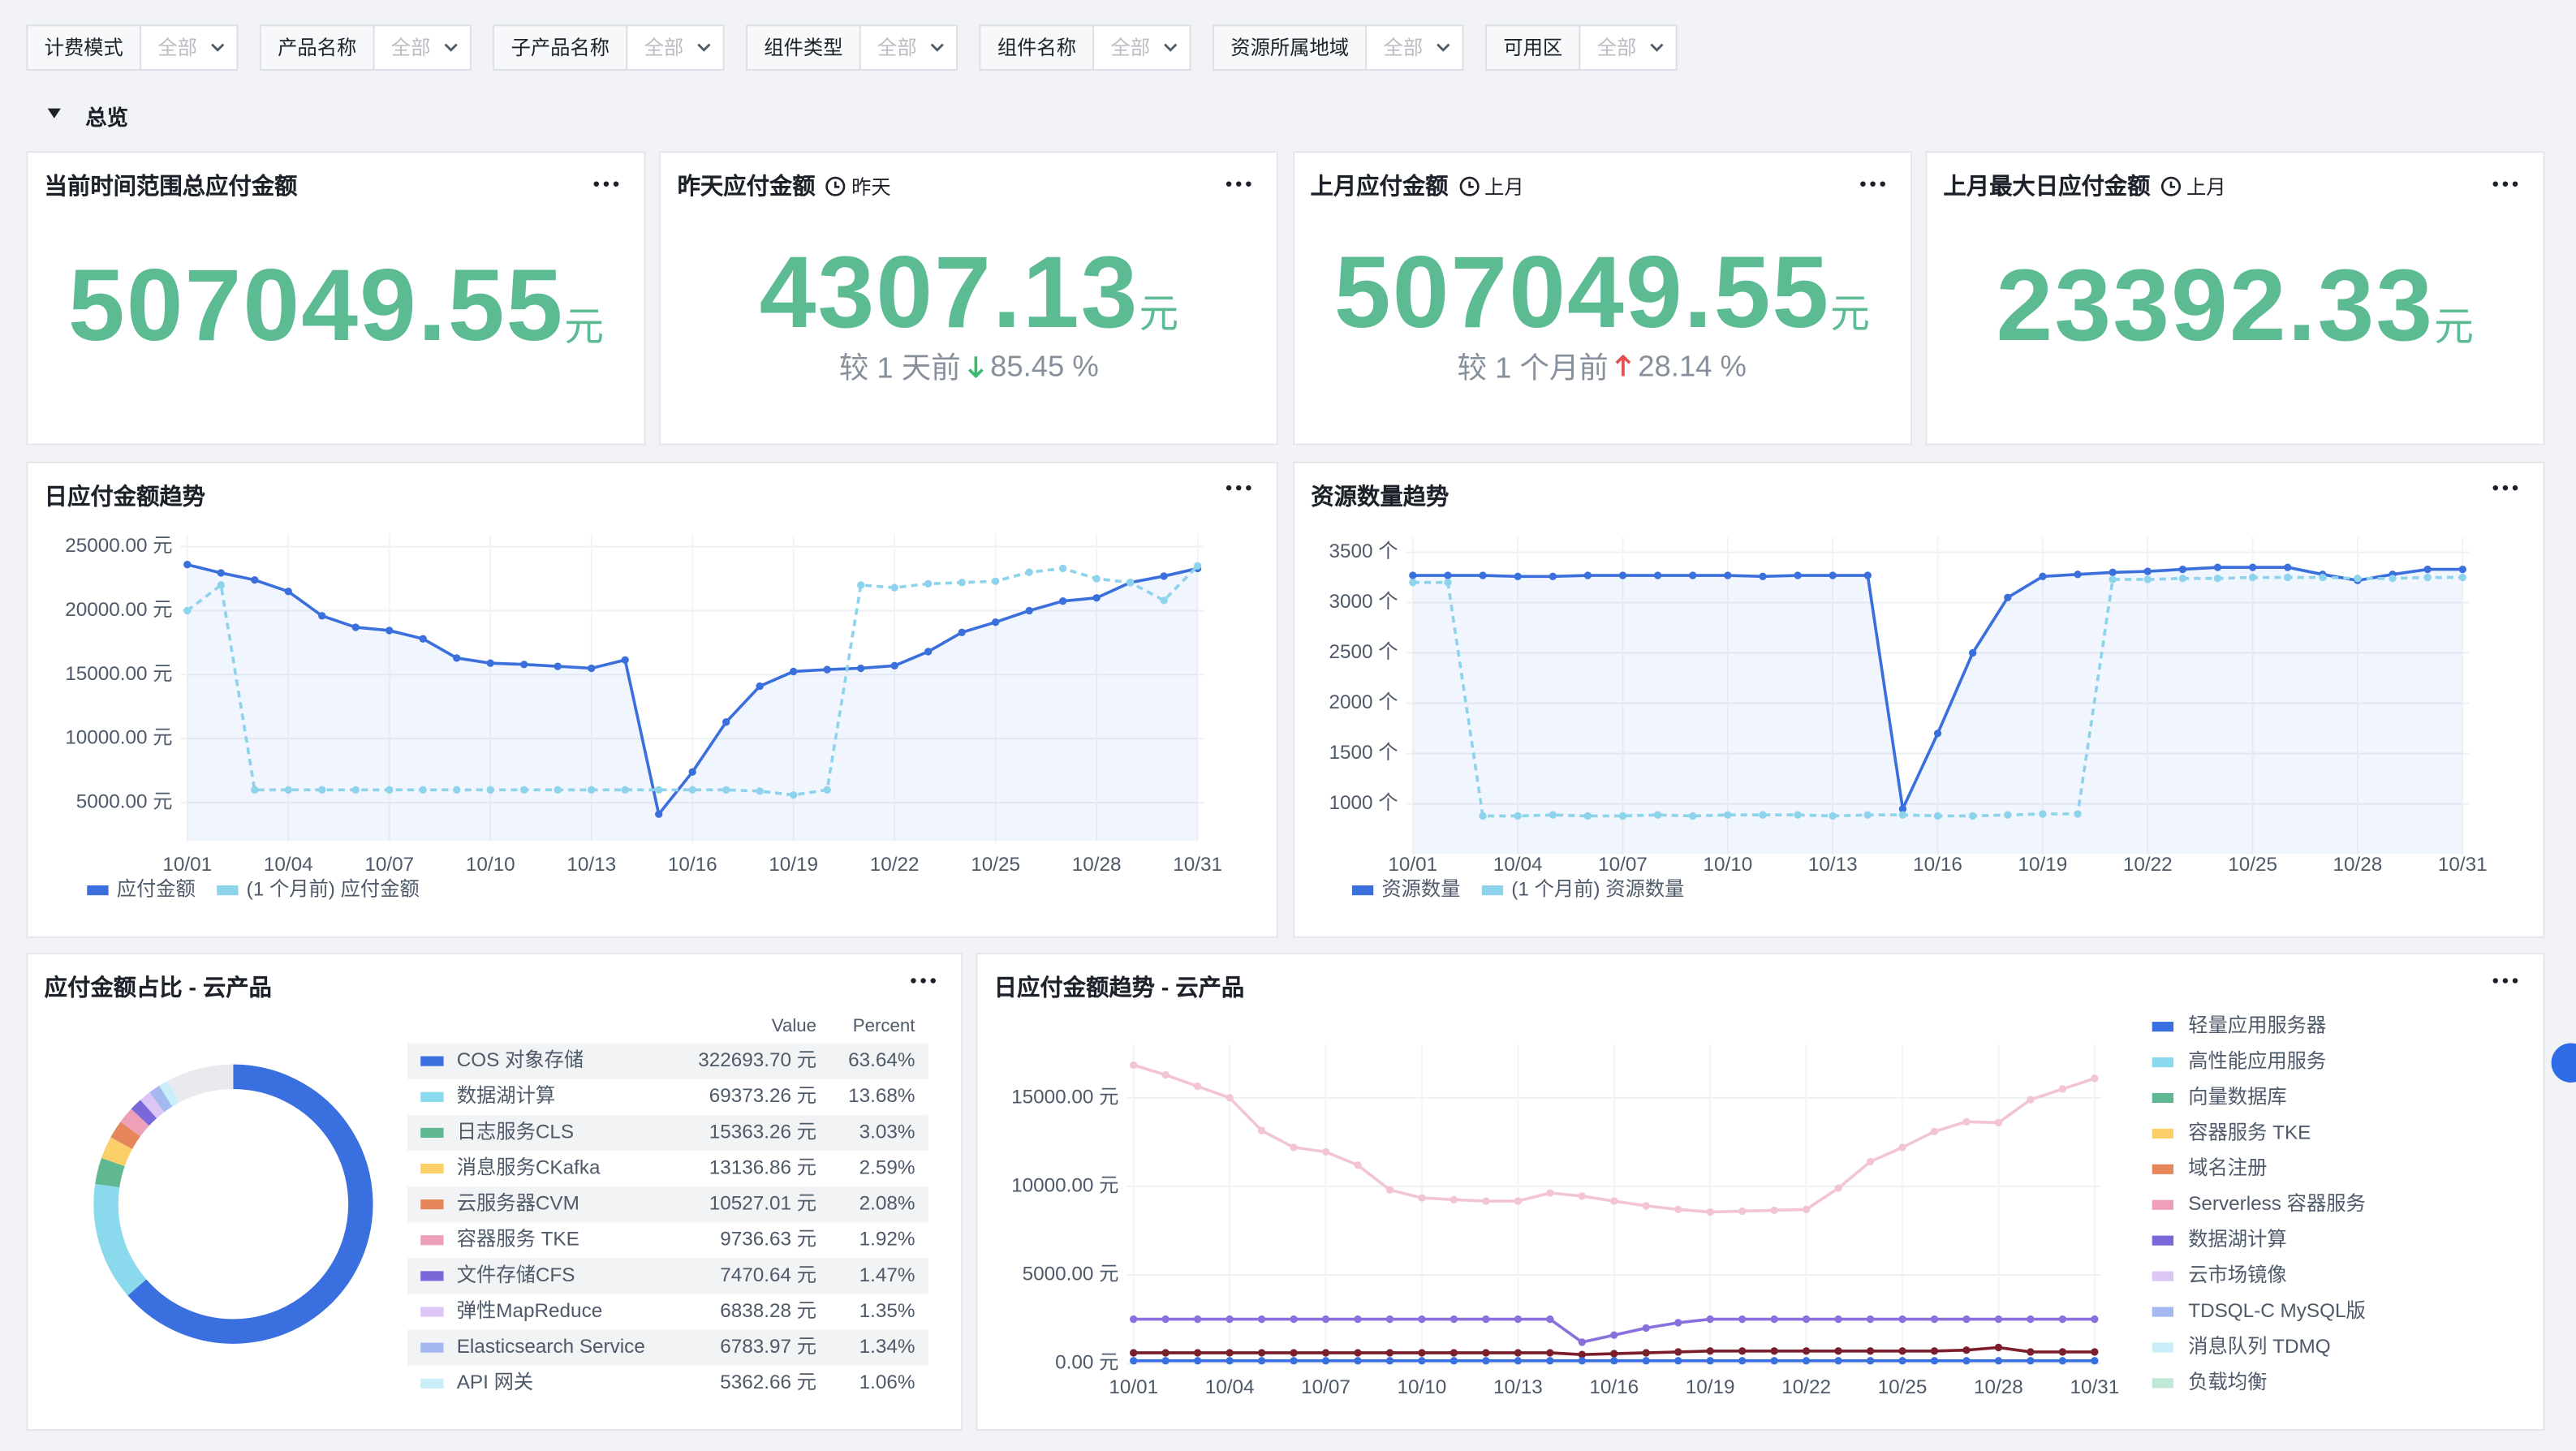 This screenshot has height=1451, width=2576. Describe the element at coordinates (1130, 47) in the screenshot. I see `filter-value: 全部` at that location.